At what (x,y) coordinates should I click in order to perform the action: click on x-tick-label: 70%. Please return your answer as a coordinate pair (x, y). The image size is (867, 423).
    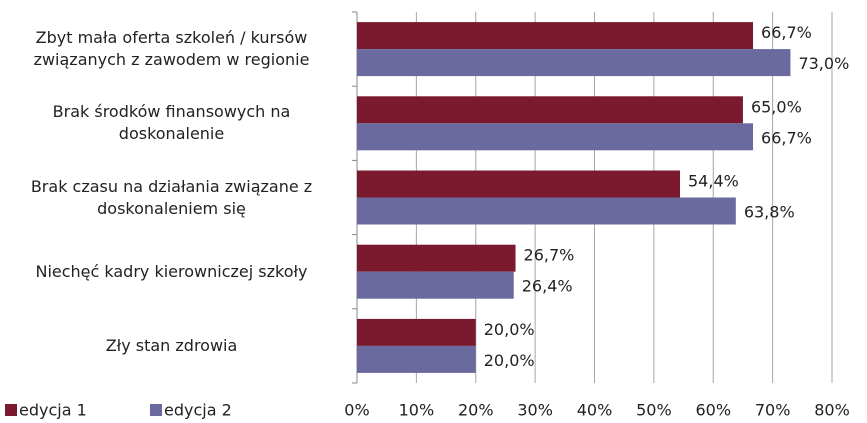
    Looking at the image, I should click on (773, 410).